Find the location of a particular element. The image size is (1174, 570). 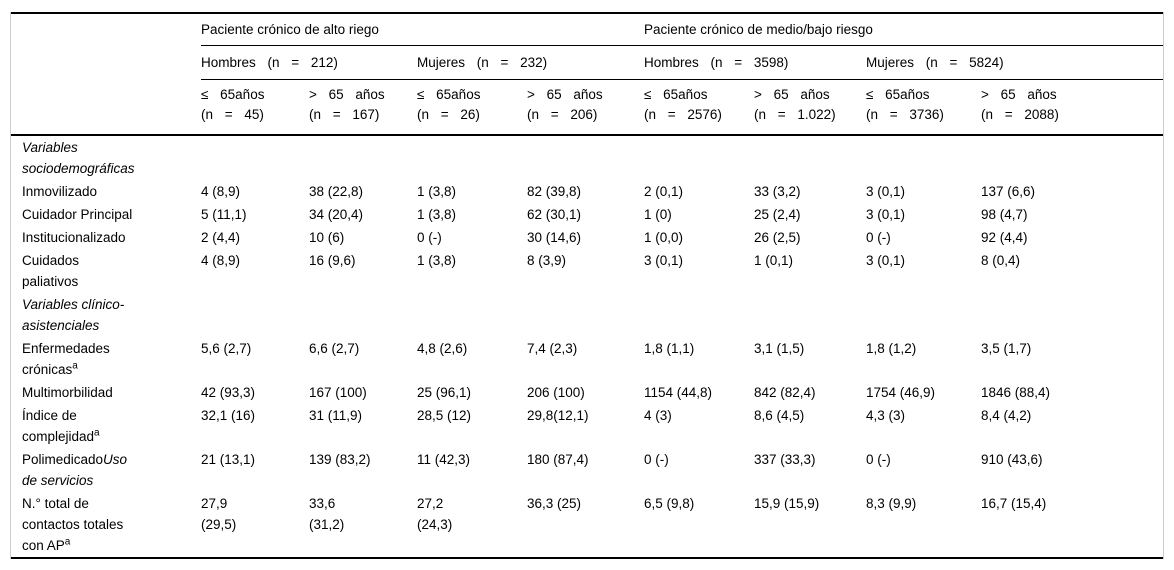

value-cell: 2 (4,4) is located at coordinates (221, 237).